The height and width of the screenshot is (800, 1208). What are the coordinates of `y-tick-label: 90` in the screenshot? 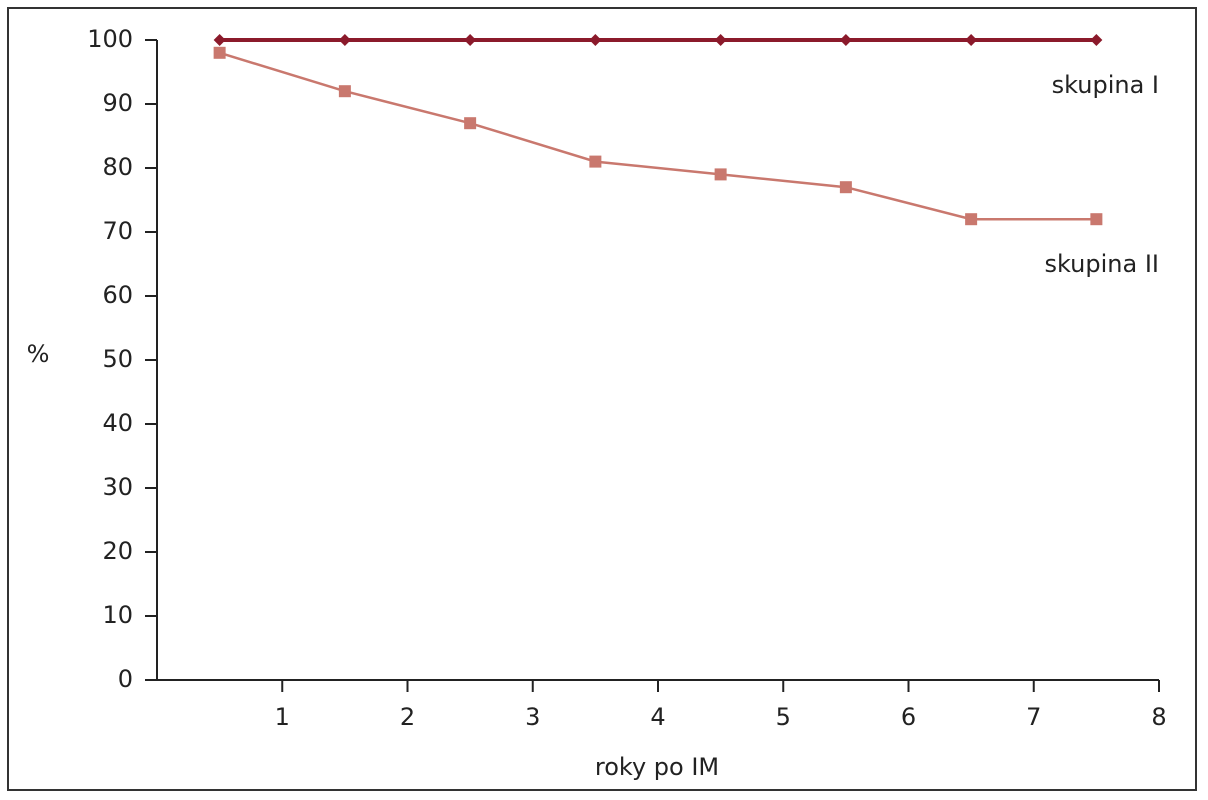 It's located at (117, 103).